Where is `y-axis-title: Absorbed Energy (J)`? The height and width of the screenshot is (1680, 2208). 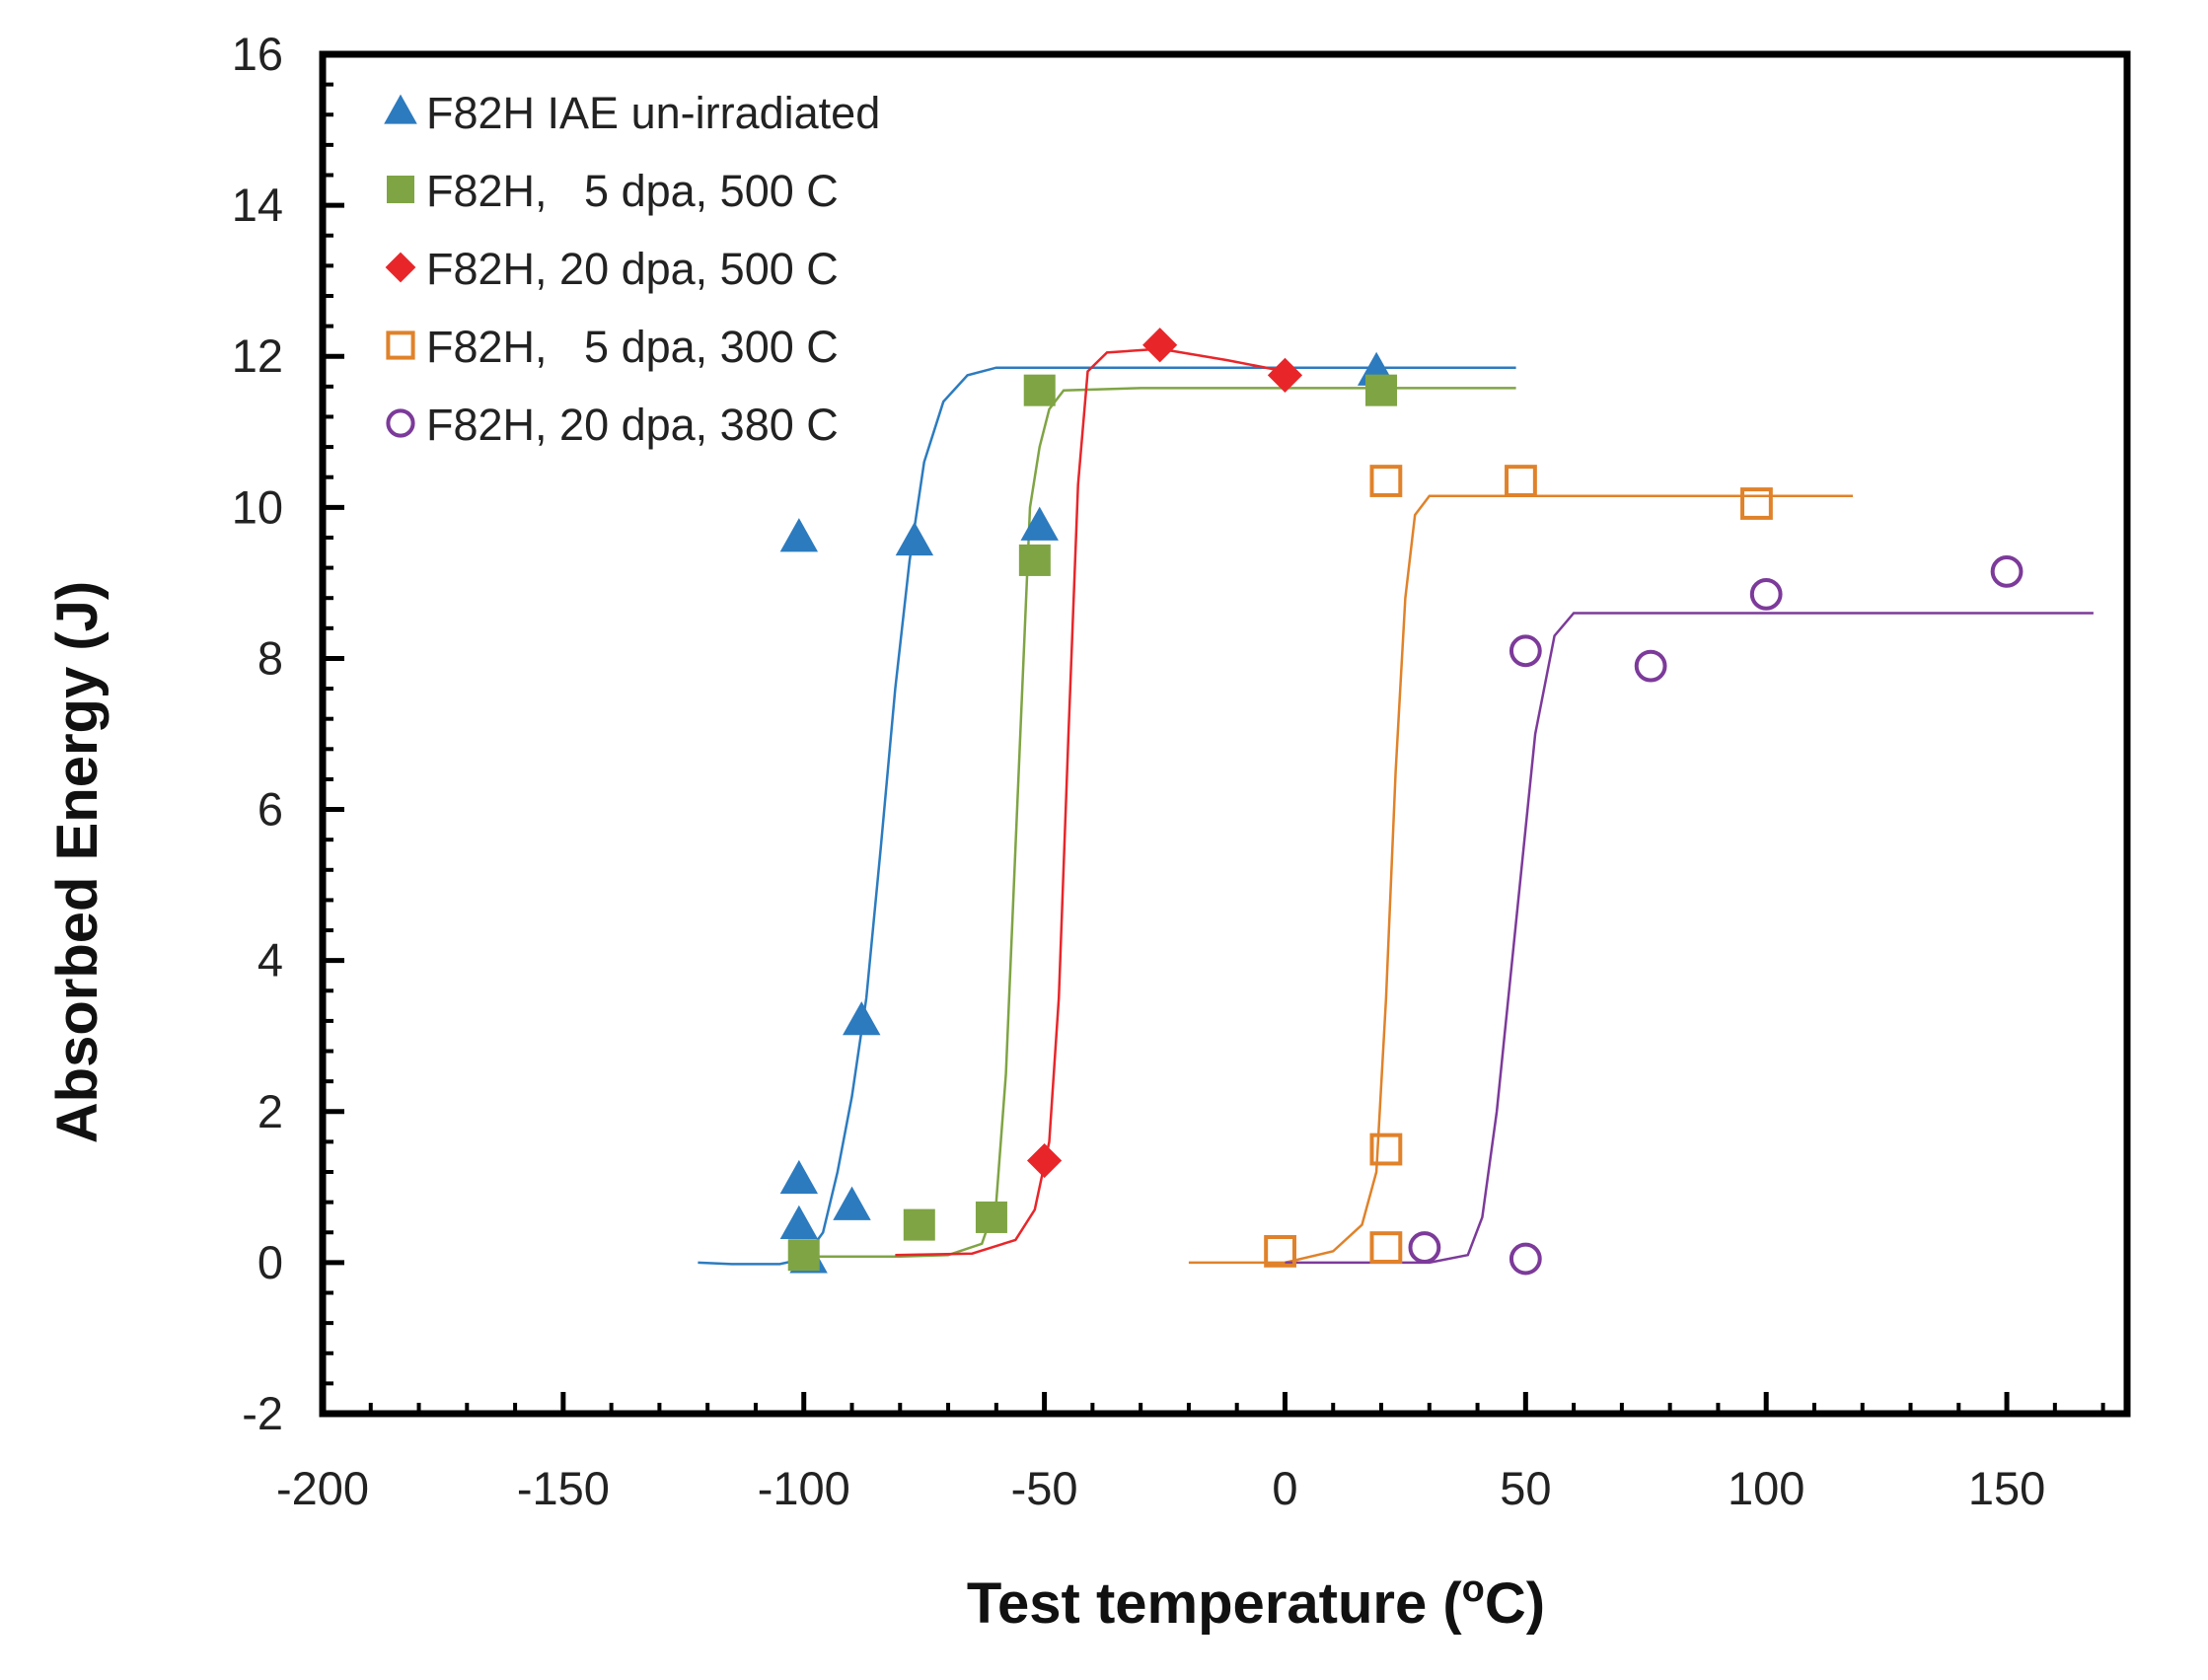 y-axis-title: Absorbed Energy (J) is located at coordinates (77, 862).